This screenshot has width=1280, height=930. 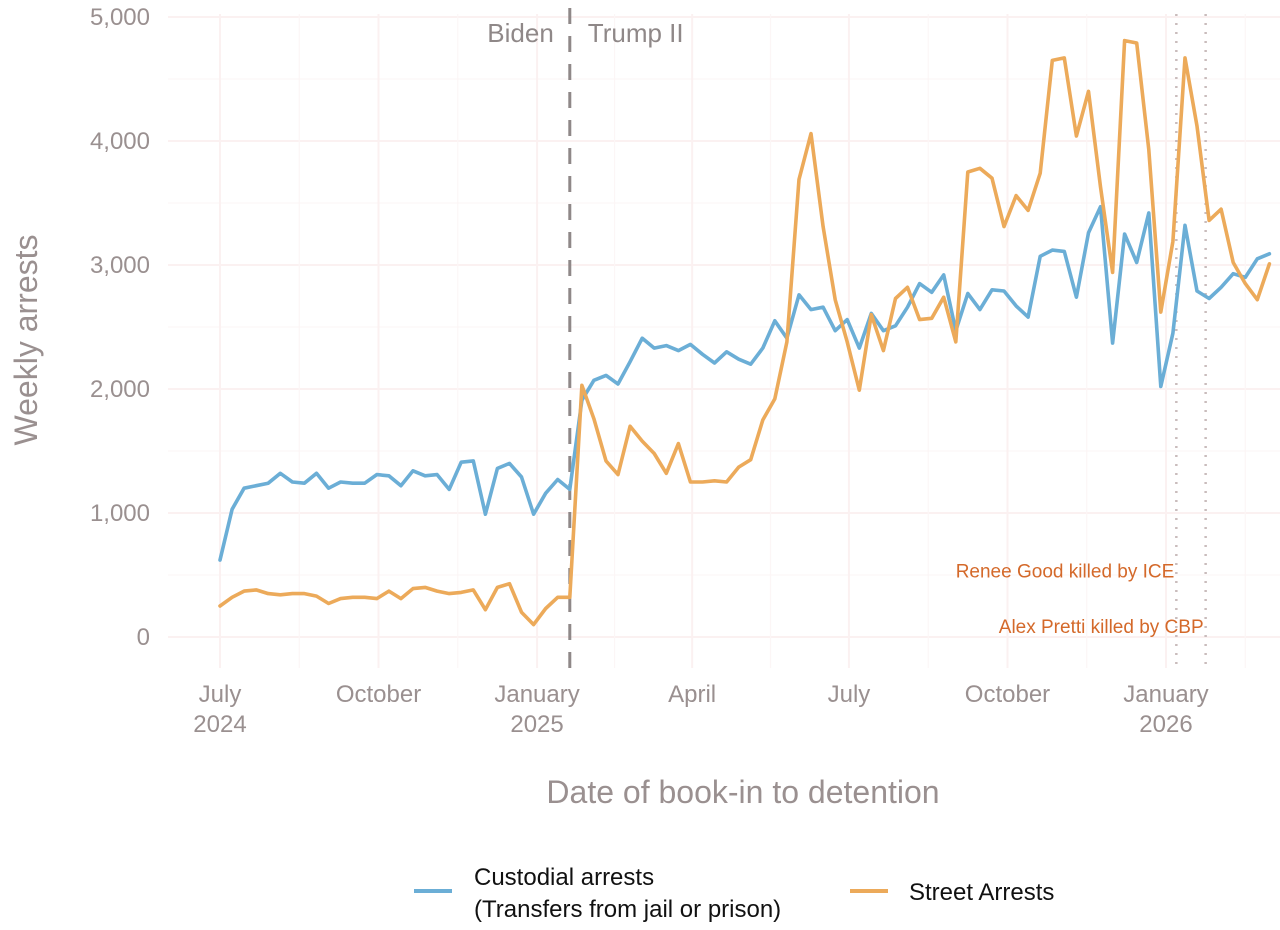 What do you see at coordinates (120, 327) in the screenshot?
I see `y-axis: 0 1,000 2,000 3,000 4,000 5,000` at bounding box center [120, 327].